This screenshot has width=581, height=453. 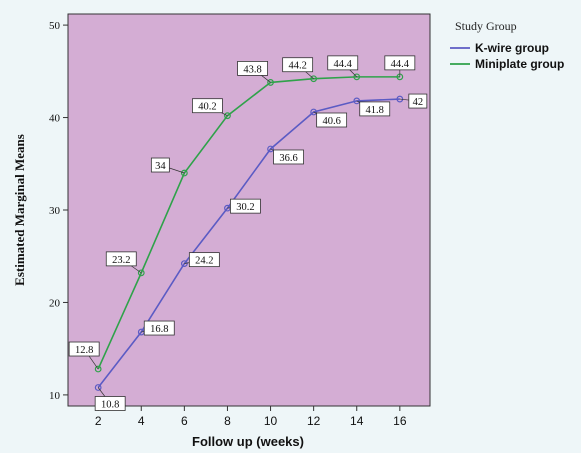 I want to click on y-tick-label: 40, so click(x=55, y=119).